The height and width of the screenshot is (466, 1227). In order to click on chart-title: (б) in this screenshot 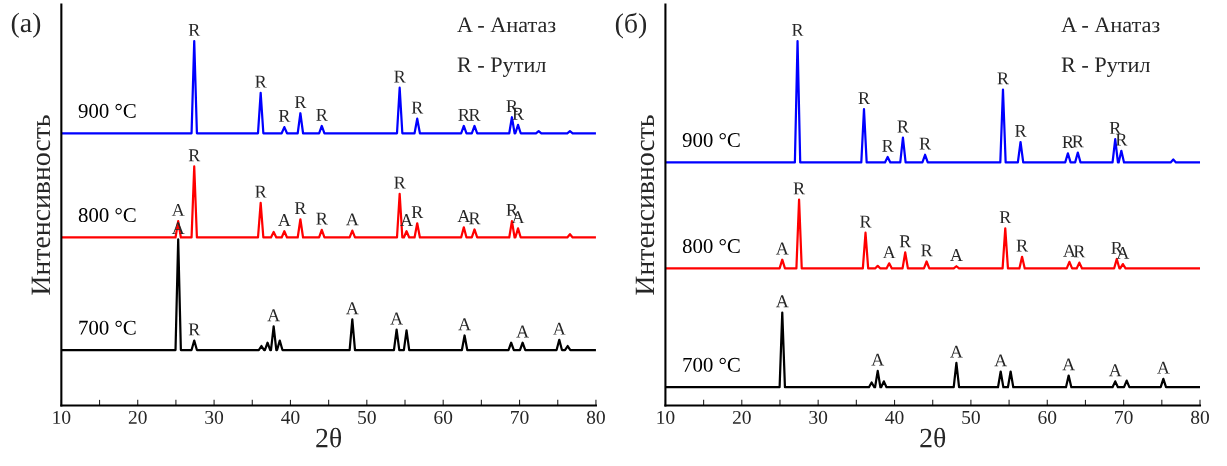, I will do `click(631, 25)`.